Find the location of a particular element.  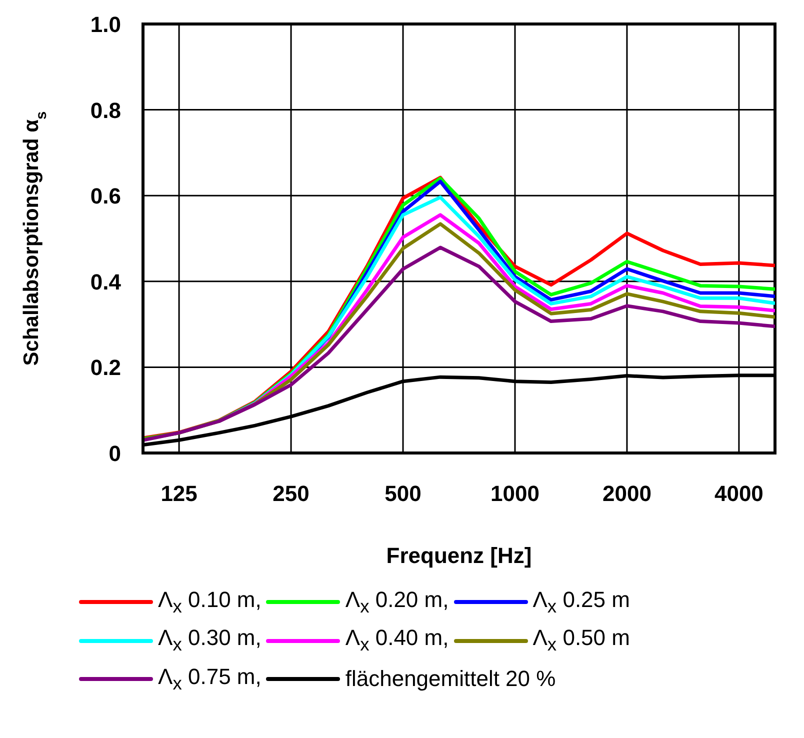

x-tick-label: 500 is located at coordinates (403, 493).